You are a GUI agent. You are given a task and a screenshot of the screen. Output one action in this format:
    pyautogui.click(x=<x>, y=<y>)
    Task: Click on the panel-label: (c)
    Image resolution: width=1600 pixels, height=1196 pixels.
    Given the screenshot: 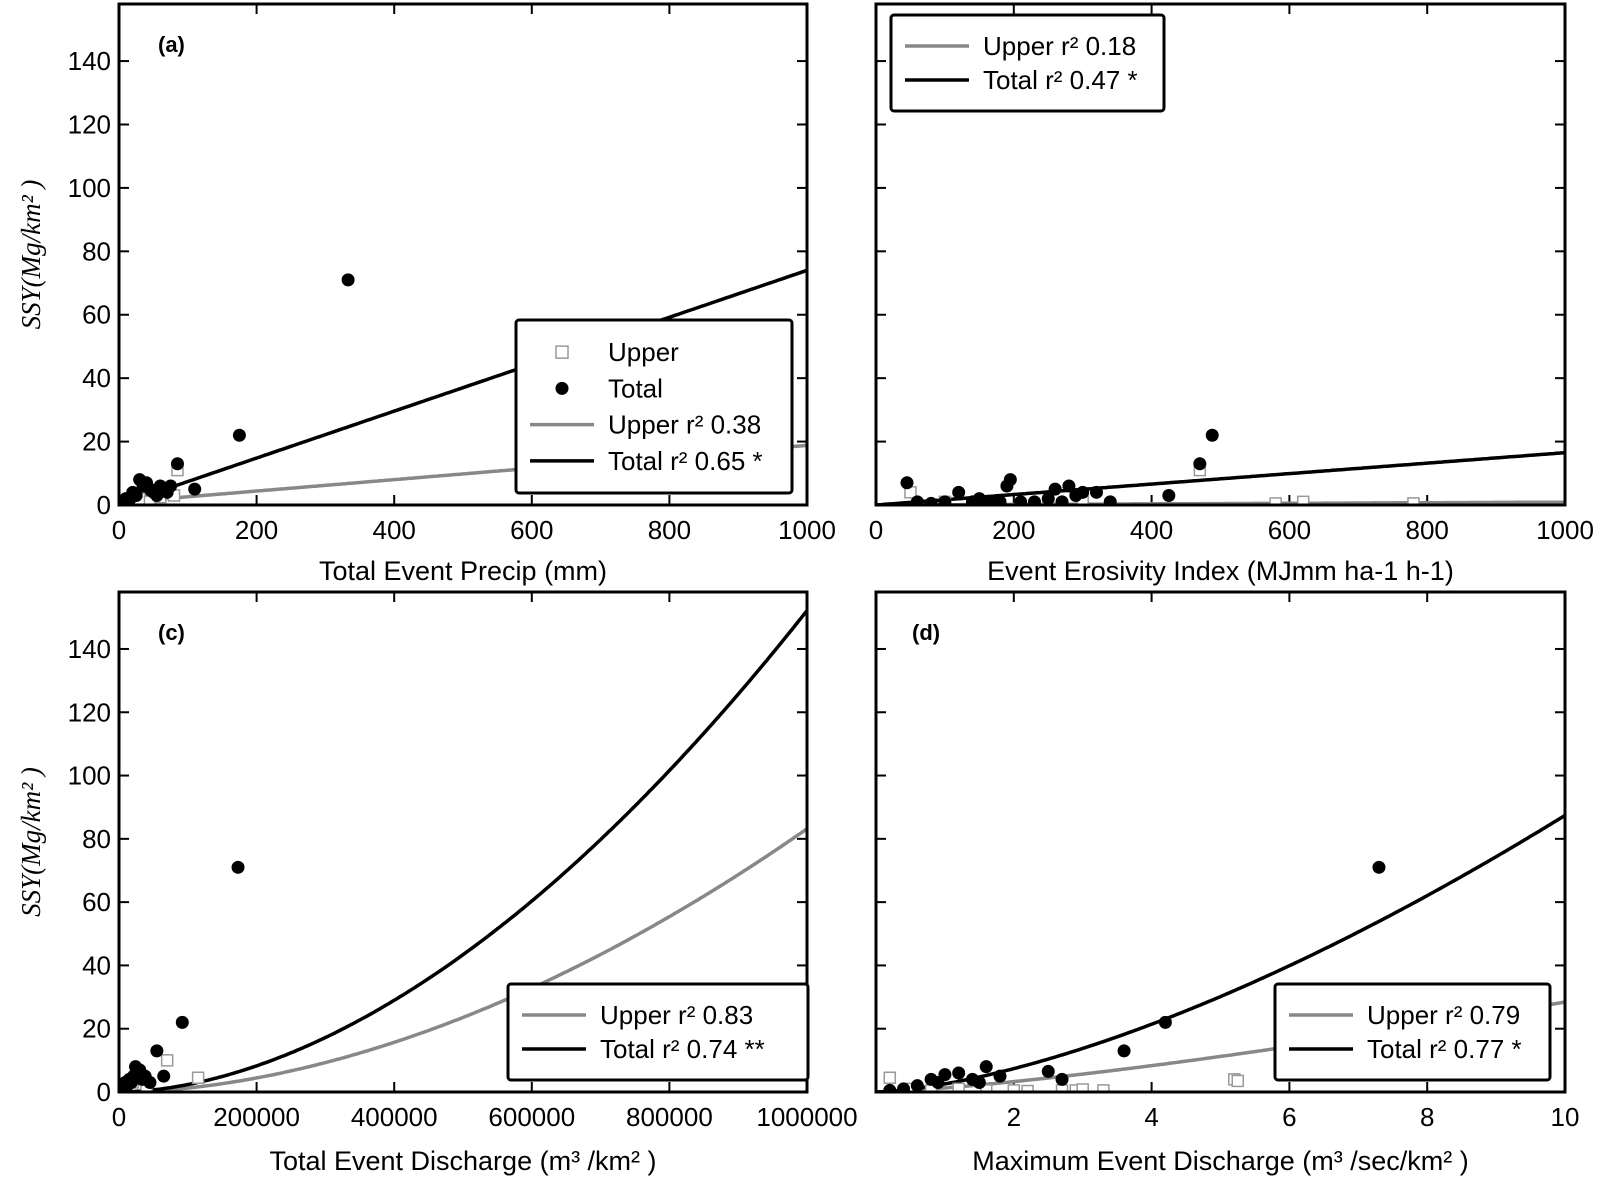 What is the action you would take?
    pyautogui.click(x=171, y=632)
    